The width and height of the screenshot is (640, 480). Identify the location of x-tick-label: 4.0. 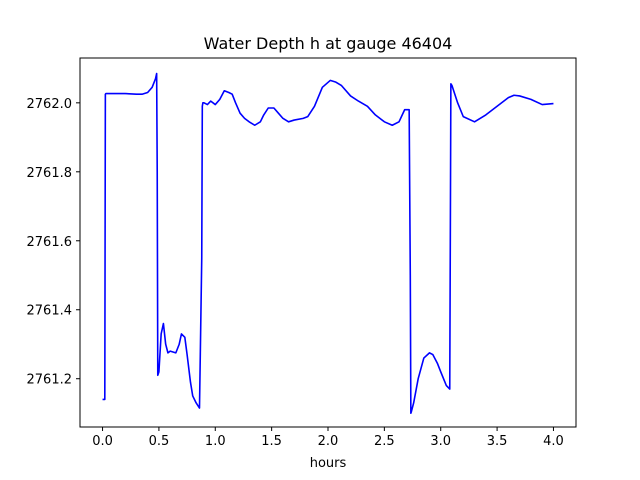
(553, 441).